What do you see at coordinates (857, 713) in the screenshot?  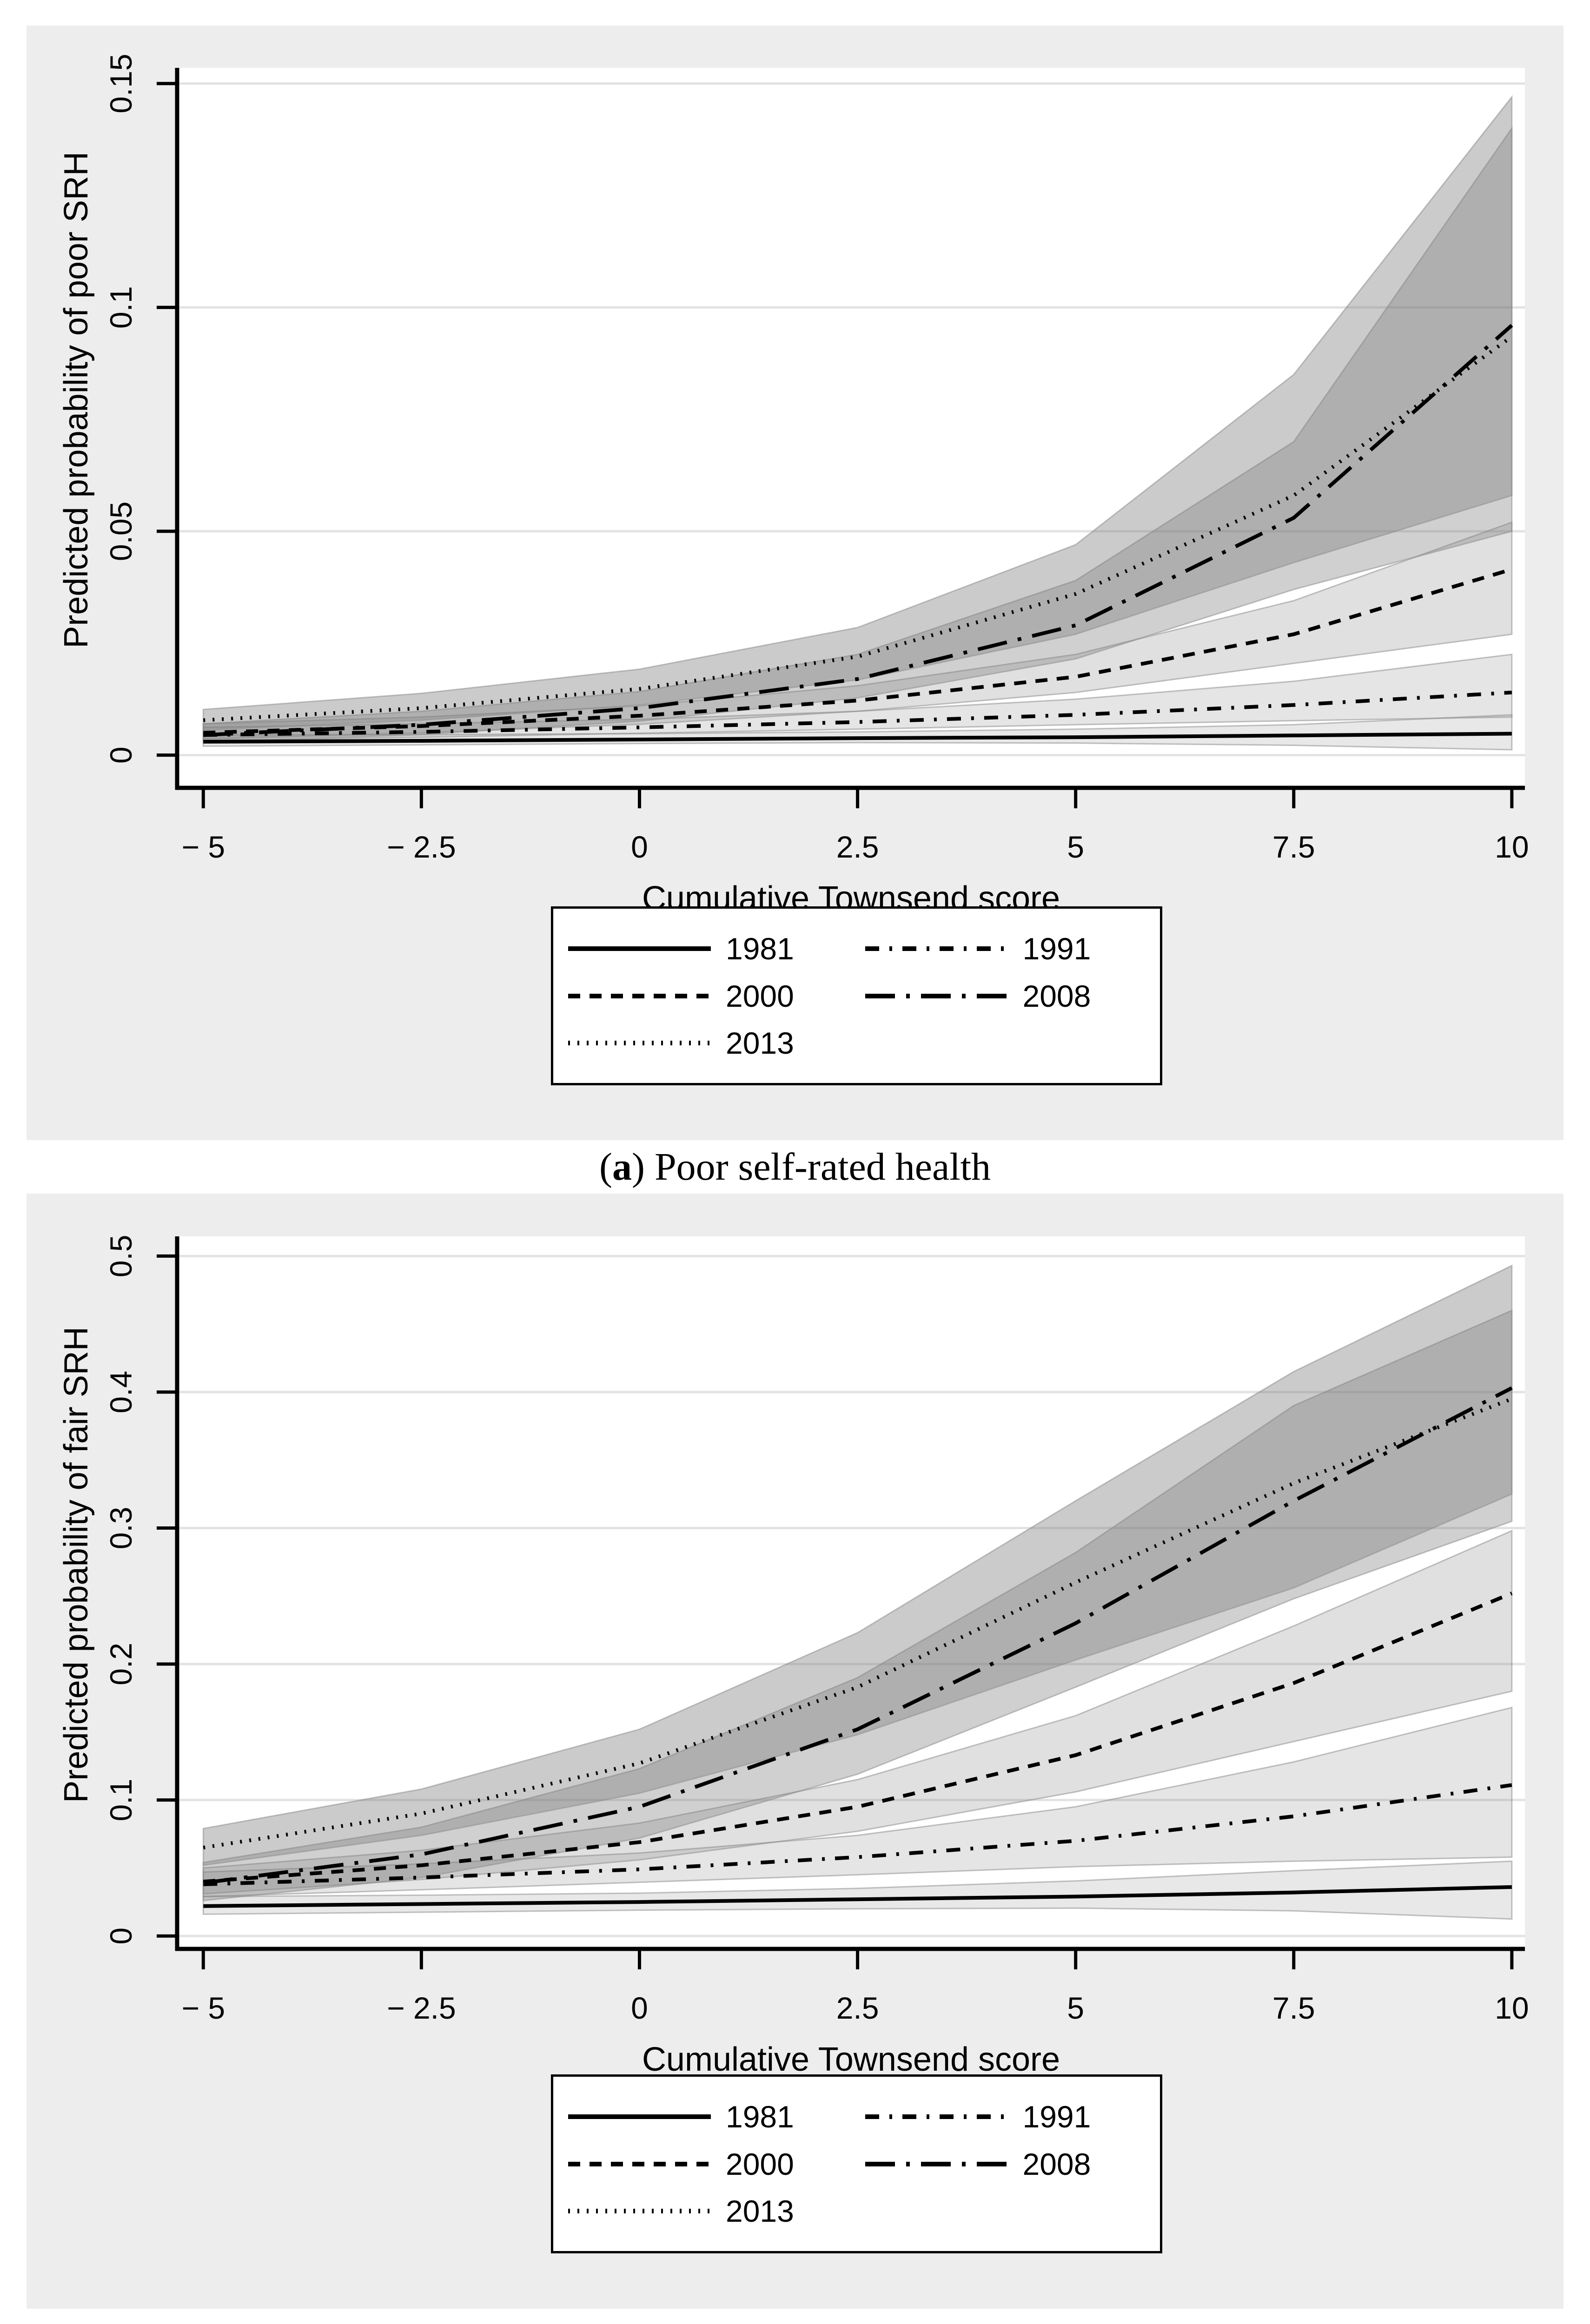 I see `series-line-1991` at bounding box center [857, 713].